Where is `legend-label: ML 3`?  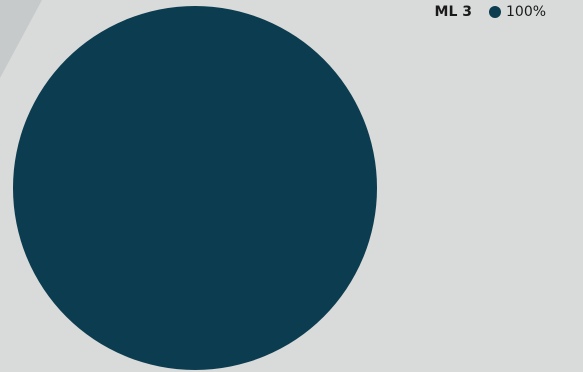
legend-label: ML 3 is located at coordinates (453, 12).